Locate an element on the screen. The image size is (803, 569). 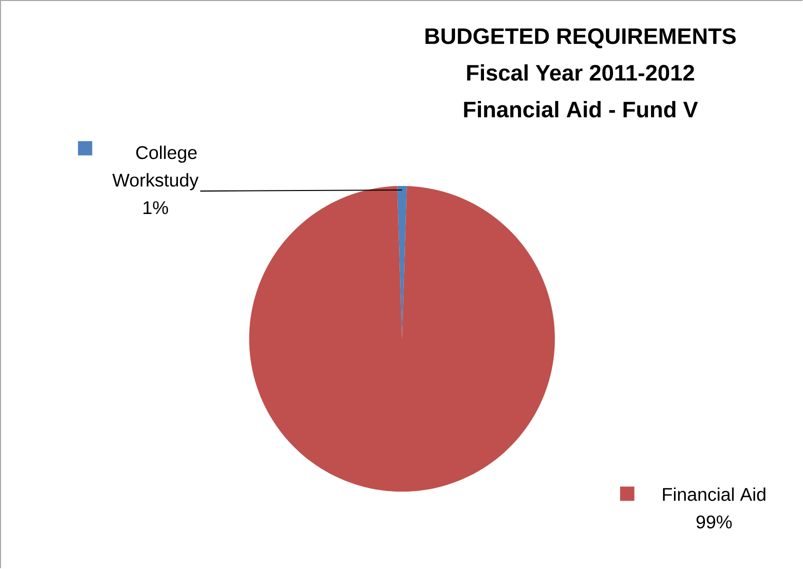
chart-title: BUDGETED REQUIREMENTS is located at coordinates (581, 38).